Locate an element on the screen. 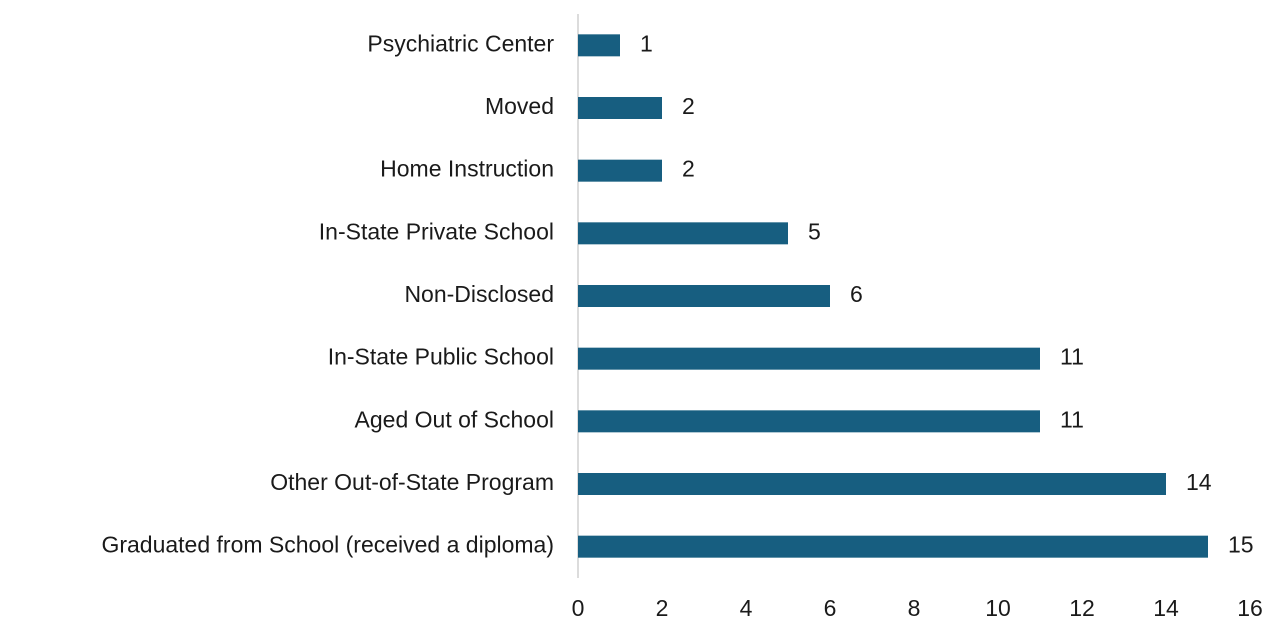  x-tick-label: 16 is located at coordinates (1250, 608).